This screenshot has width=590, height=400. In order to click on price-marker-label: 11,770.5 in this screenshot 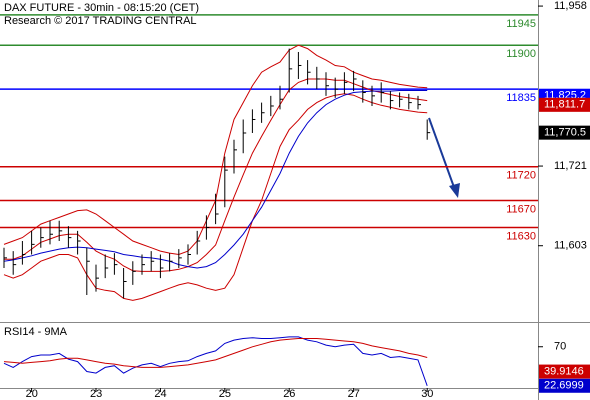, I will do `click(565, 133)`.